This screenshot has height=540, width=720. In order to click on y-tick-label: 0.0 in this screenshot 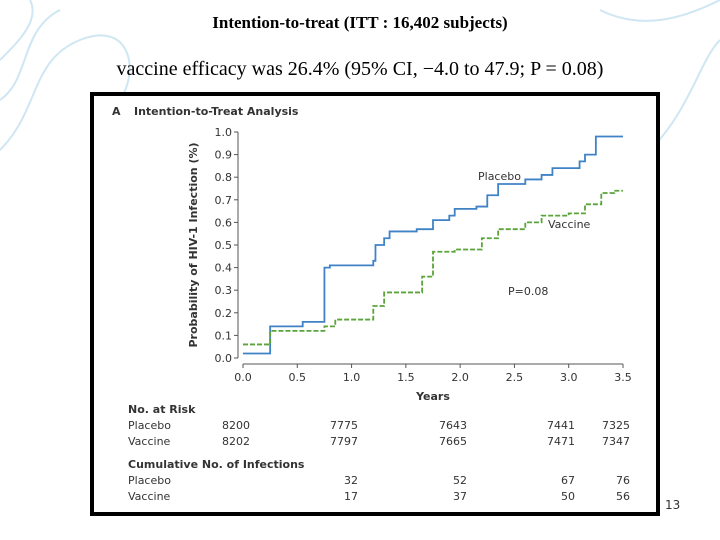, I will do `click(224, 358)`.